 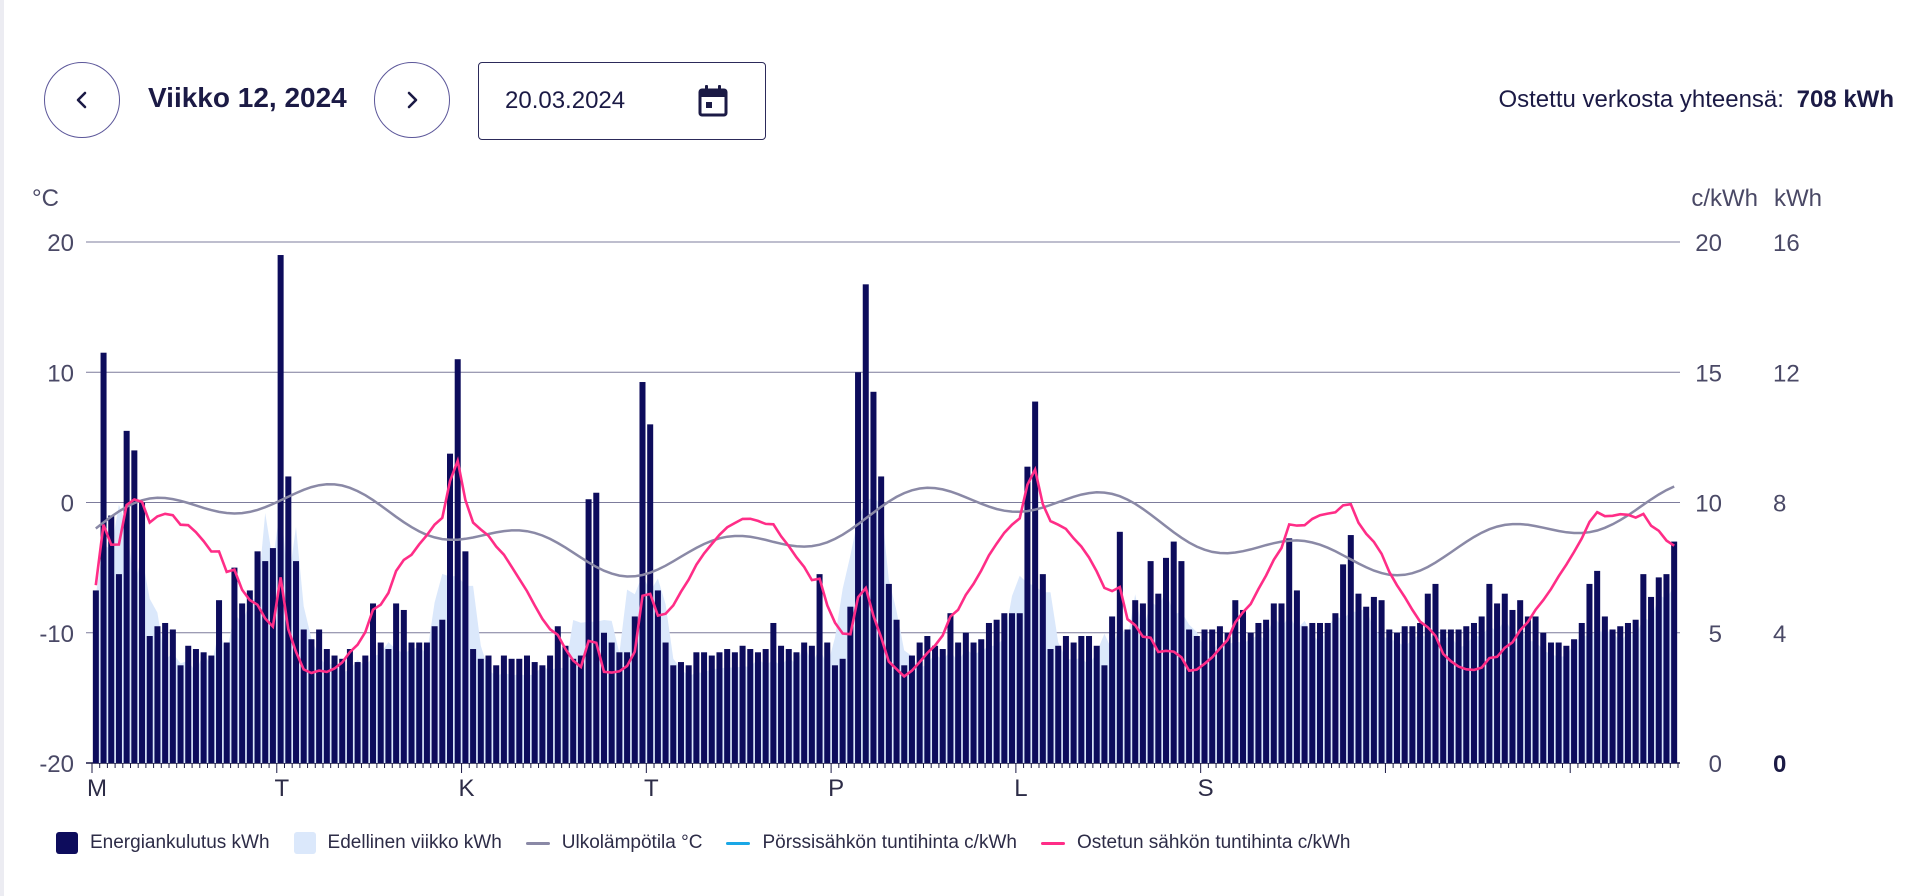 What do you see at coordinates (713, 101) in the screenshot?
I see `calendar-icon` at bounding box center [713, 101].